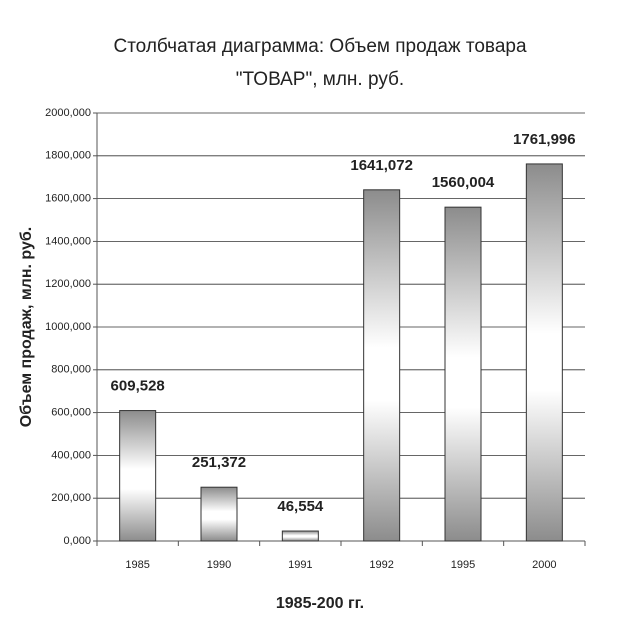 Image resolution: width=640 pixels, height=640 pixels. What do you see at coordinates (381, 165) in the screenshot?
I see `value-label: 1641,072` at bounding box center [381, 165].